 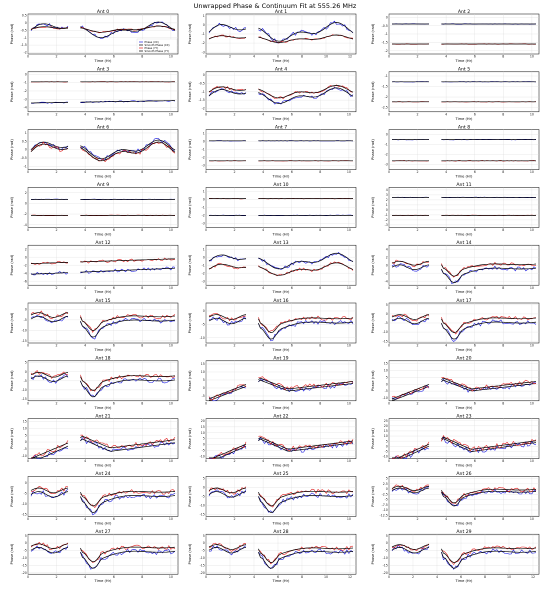 What do you see at coordinates (203, 265) in the screenshot?
I see `y-tick-label: -1` at bounding box center [203, 265].